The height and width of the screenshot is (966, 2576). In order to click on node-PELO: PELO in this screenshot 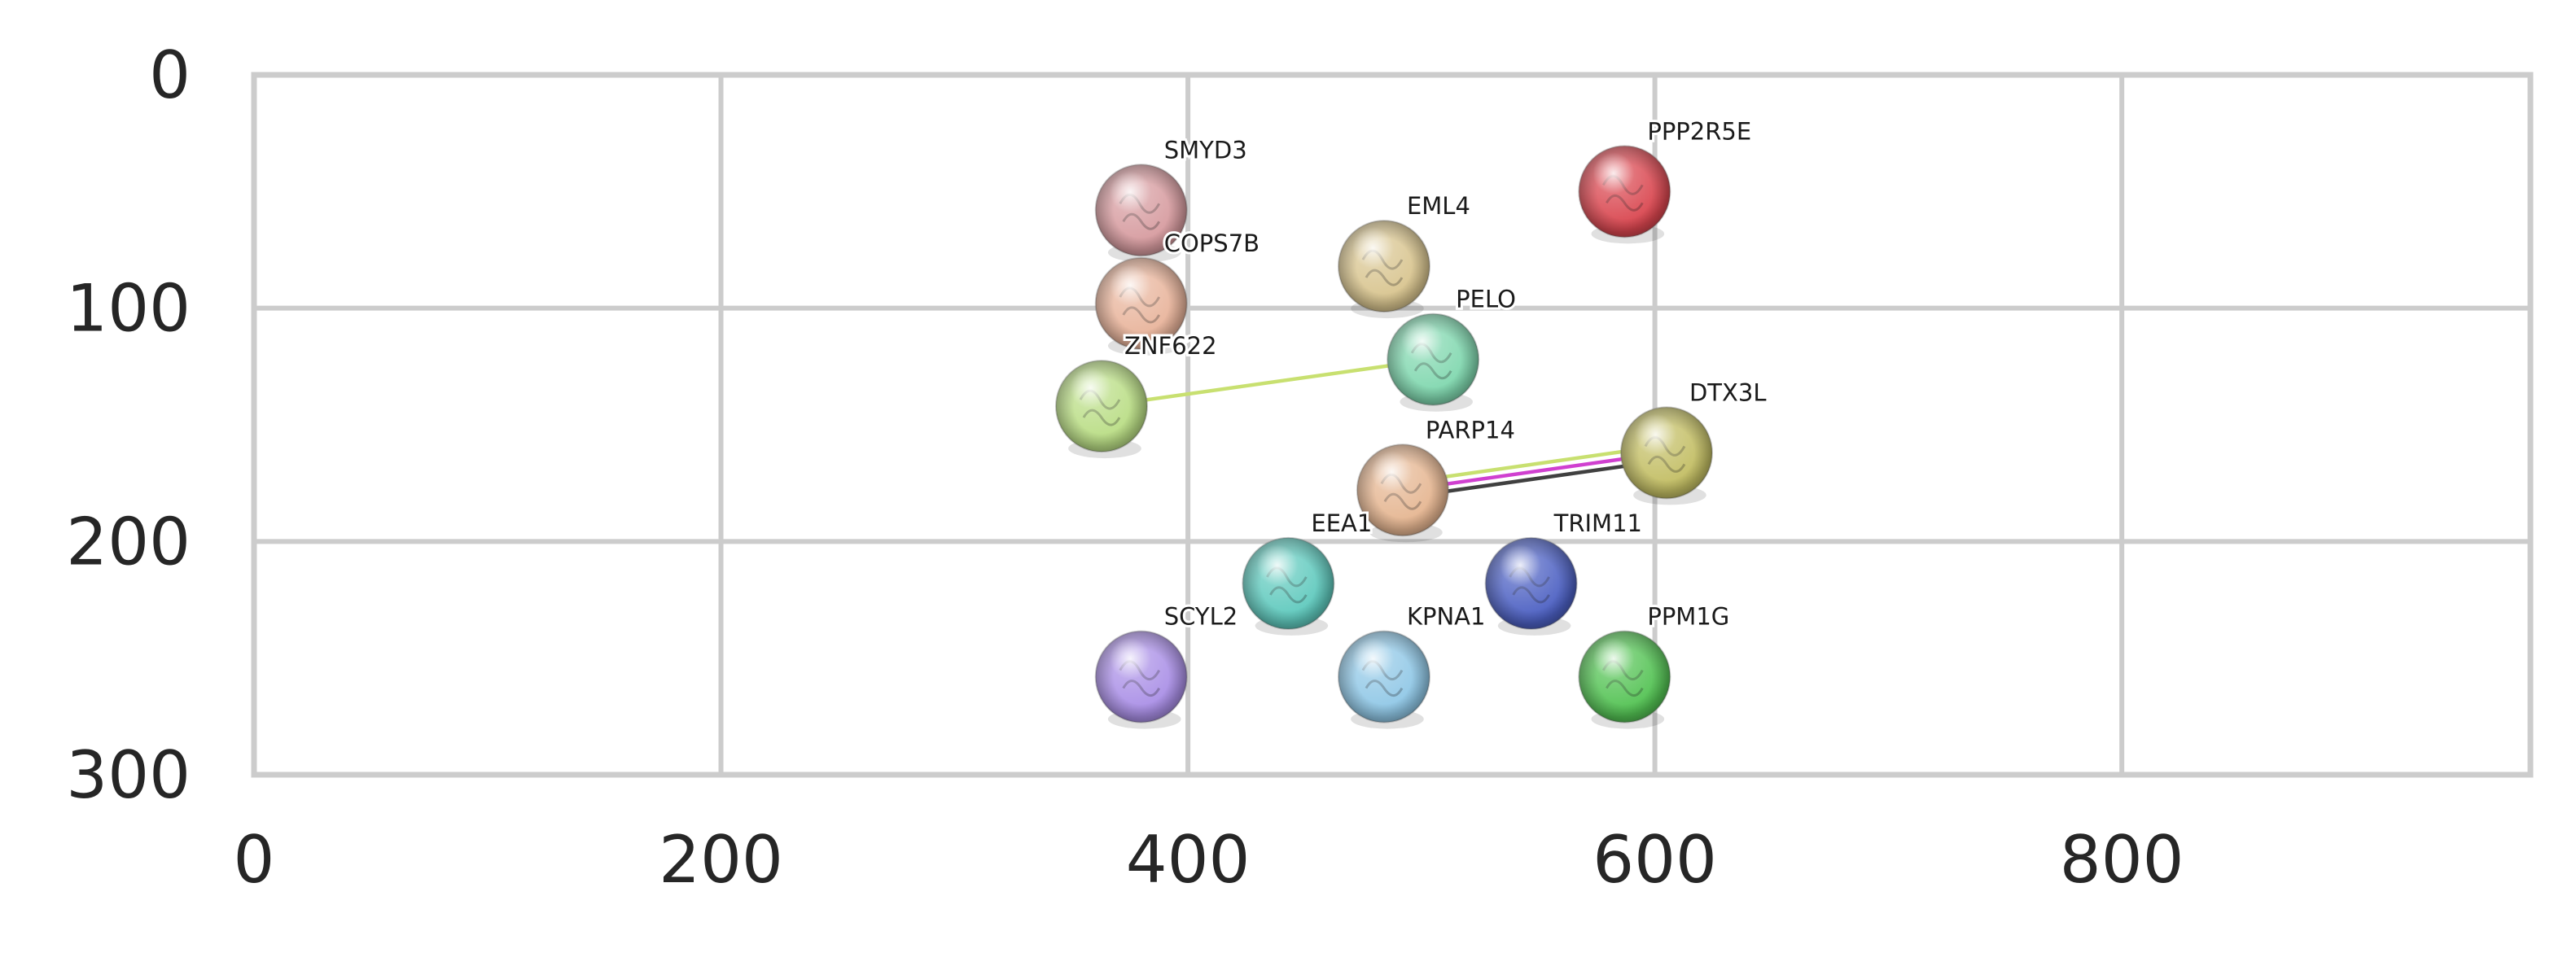, I will do `click(1452, 347)`.